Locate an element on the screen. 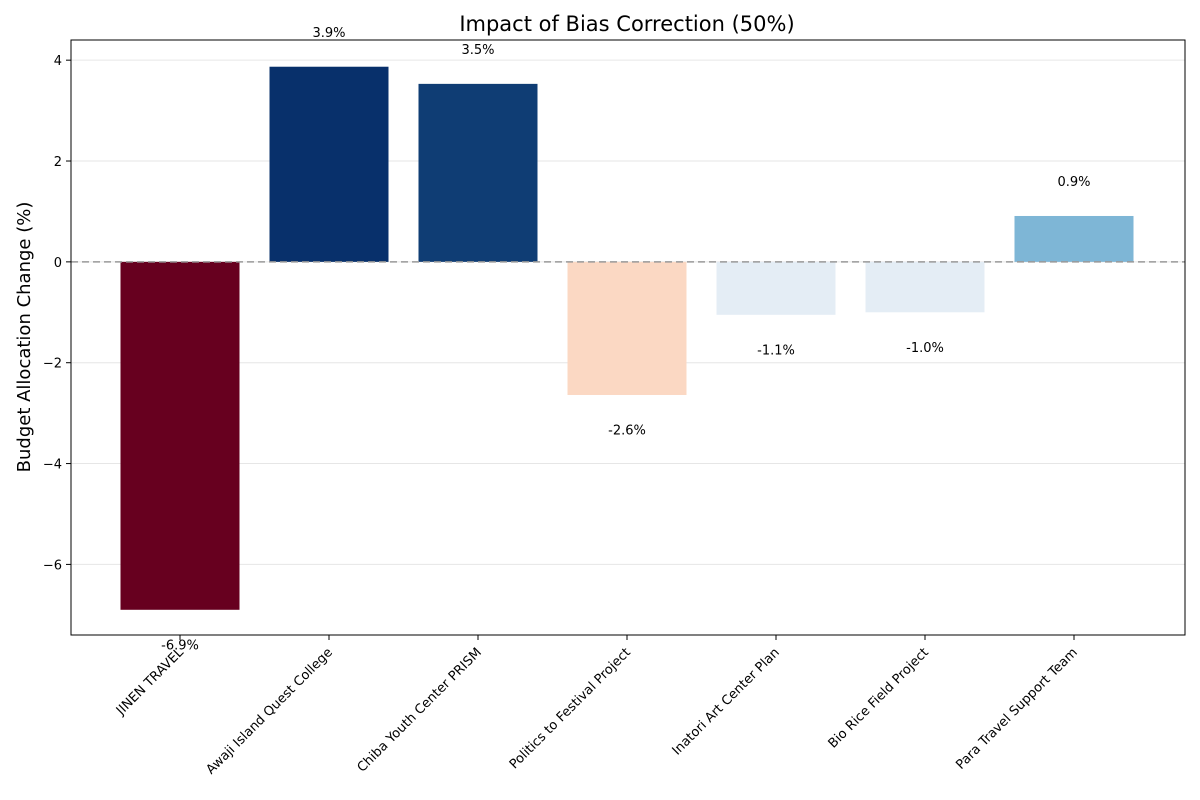 The height and width of the screenshot is (800, 1200). y-tick-label: 4 is located at coordinates (58, 61).